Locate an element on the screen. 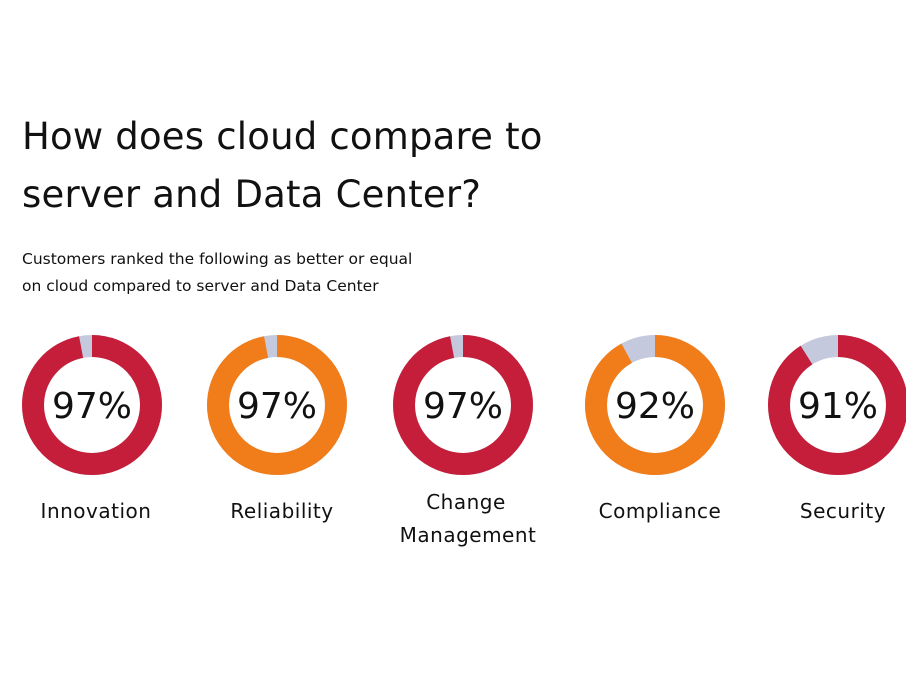 The width and height of the screenshot is (906, 680). chart-title-line-1: How does cloud compare to is located at coordinates (282, 136).